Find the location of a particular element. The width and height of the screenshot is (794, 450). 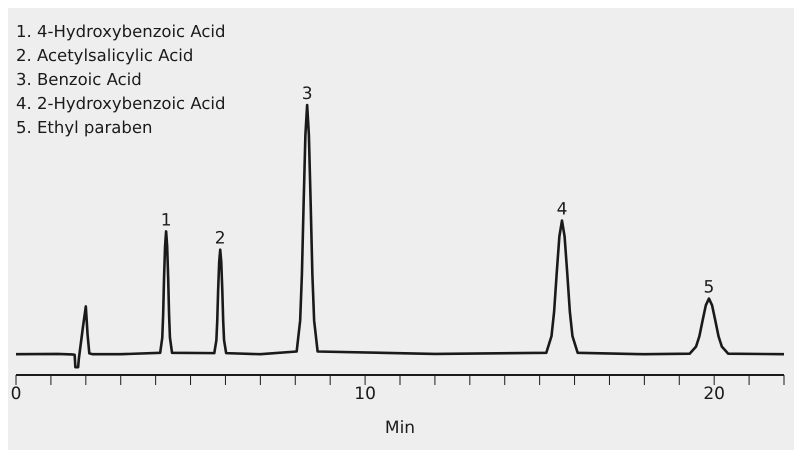

annotation: 5 is located at coordinates (709, 288).